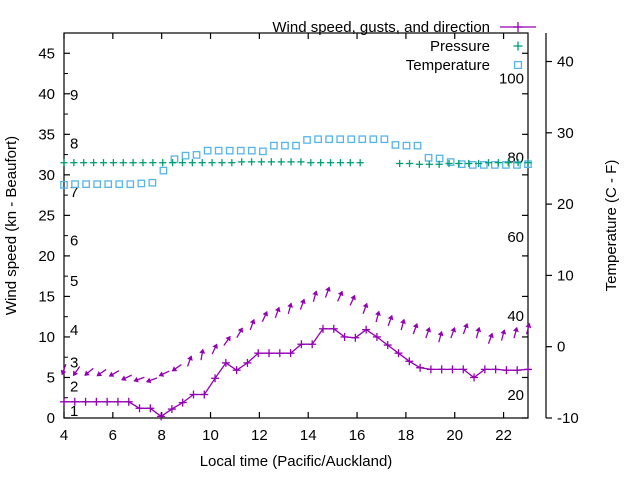 The height and width of the screenshot is (480, 640). I want to click on legend-label: Temperature, so click(448, 65).